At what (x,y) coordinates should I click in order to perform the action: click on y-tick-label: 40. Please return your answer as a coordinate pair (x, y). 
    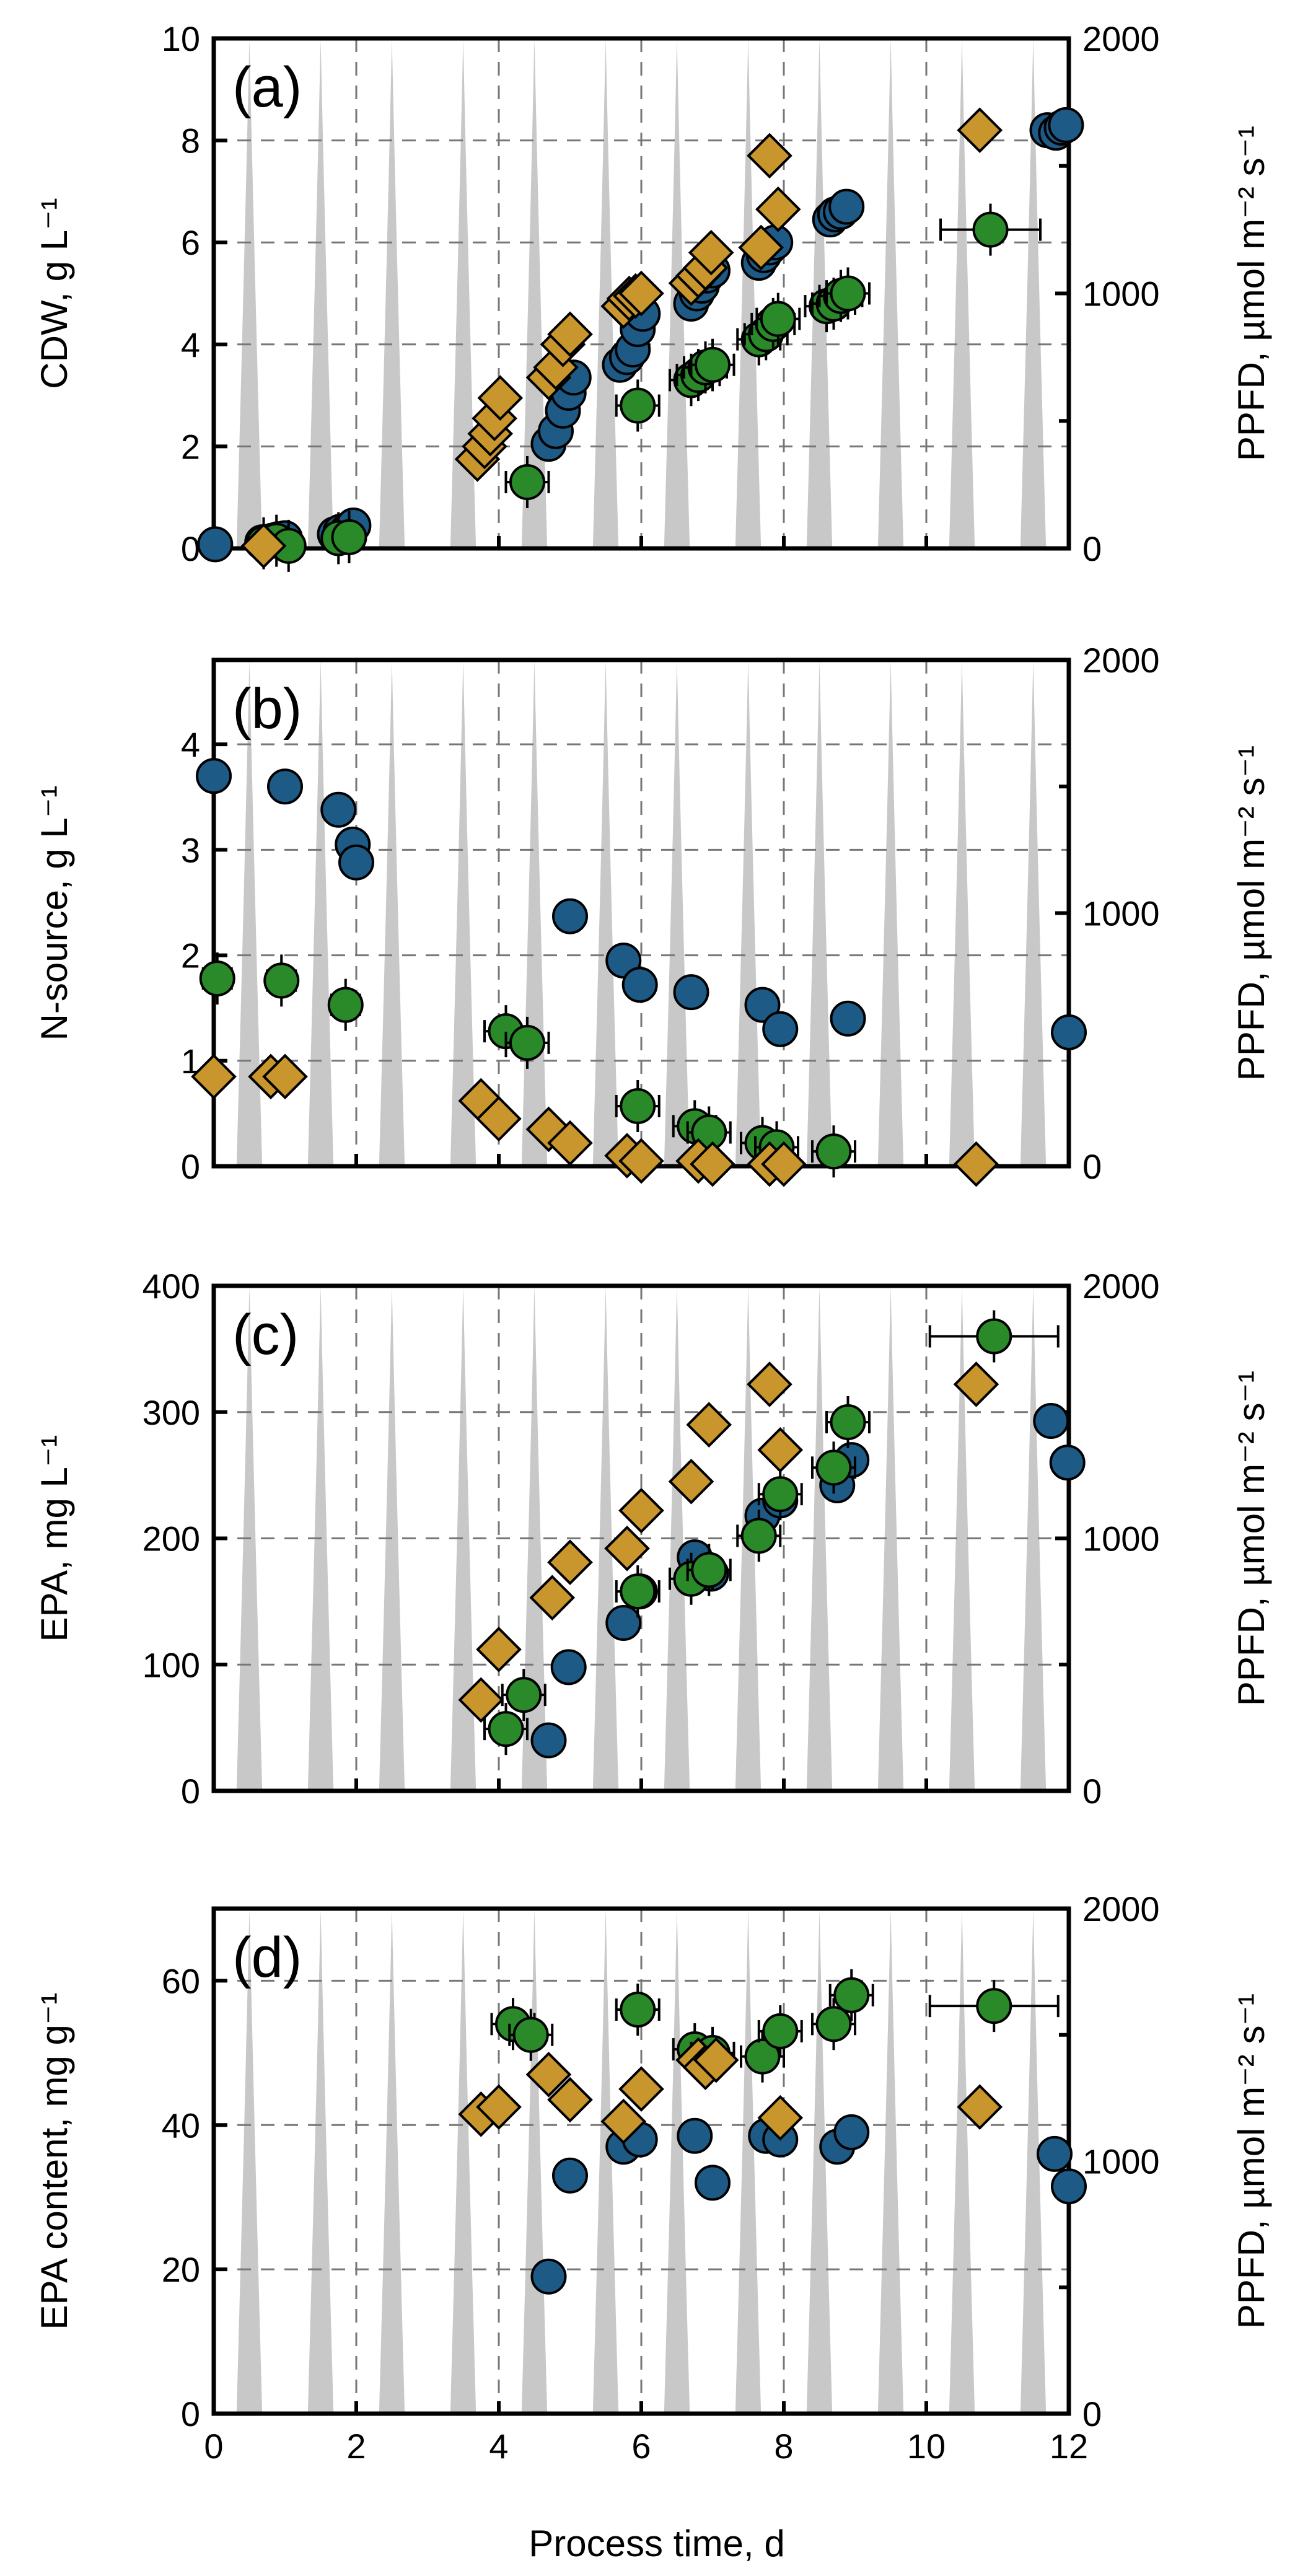
    Looking at the image, I should click on (181, 2126).